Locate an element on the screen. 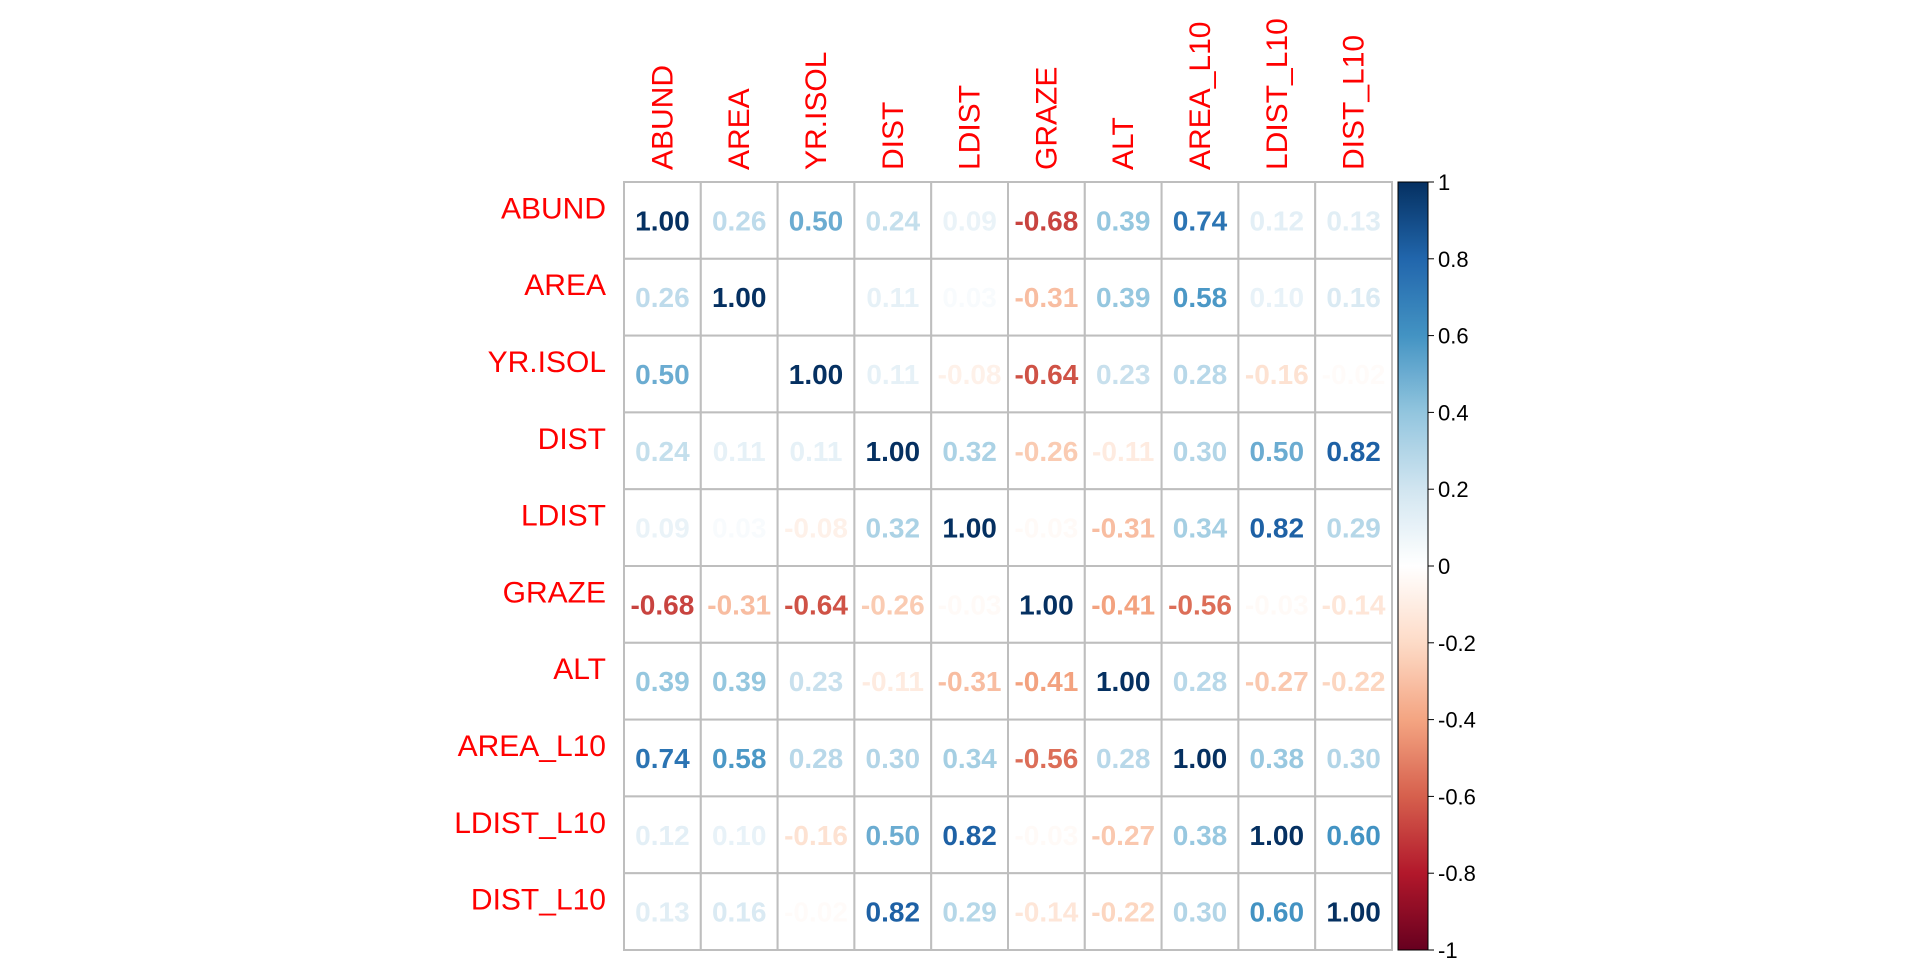 Image resolution: width=1920 pixels, height=960 pixels. cell-value: 0.00 is located at coordinates (739, 374).